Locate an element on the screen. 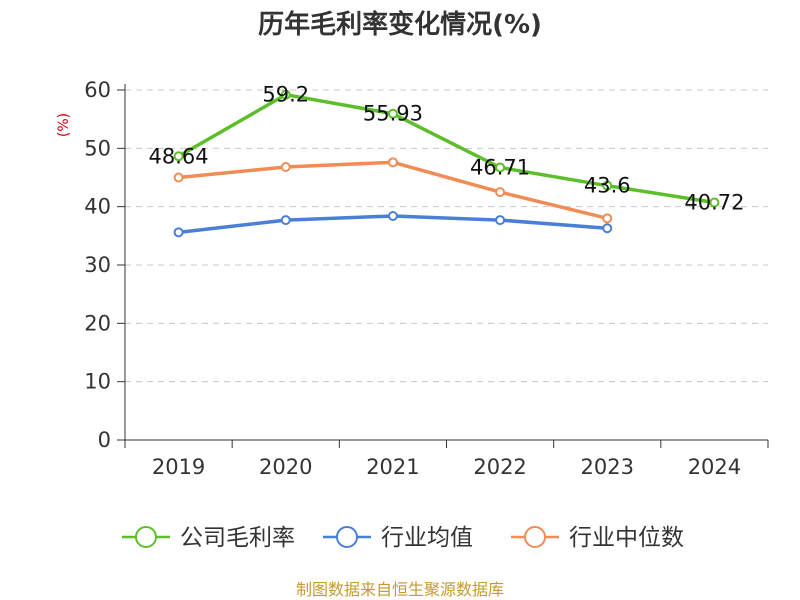 The image size is (800, 600). source-note: 制图数据来自恒生聚源数据库 is located at coordinates (400, 589).